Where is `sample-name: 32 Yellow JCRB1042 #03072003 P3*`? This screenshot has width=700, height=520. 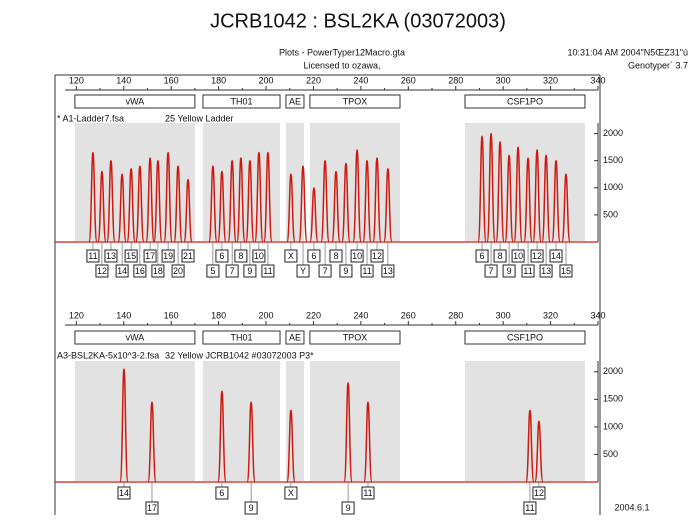
sample-name: 32 Yellow JCRB1042 #03072003 P3* is located at coordinates (239, 355).